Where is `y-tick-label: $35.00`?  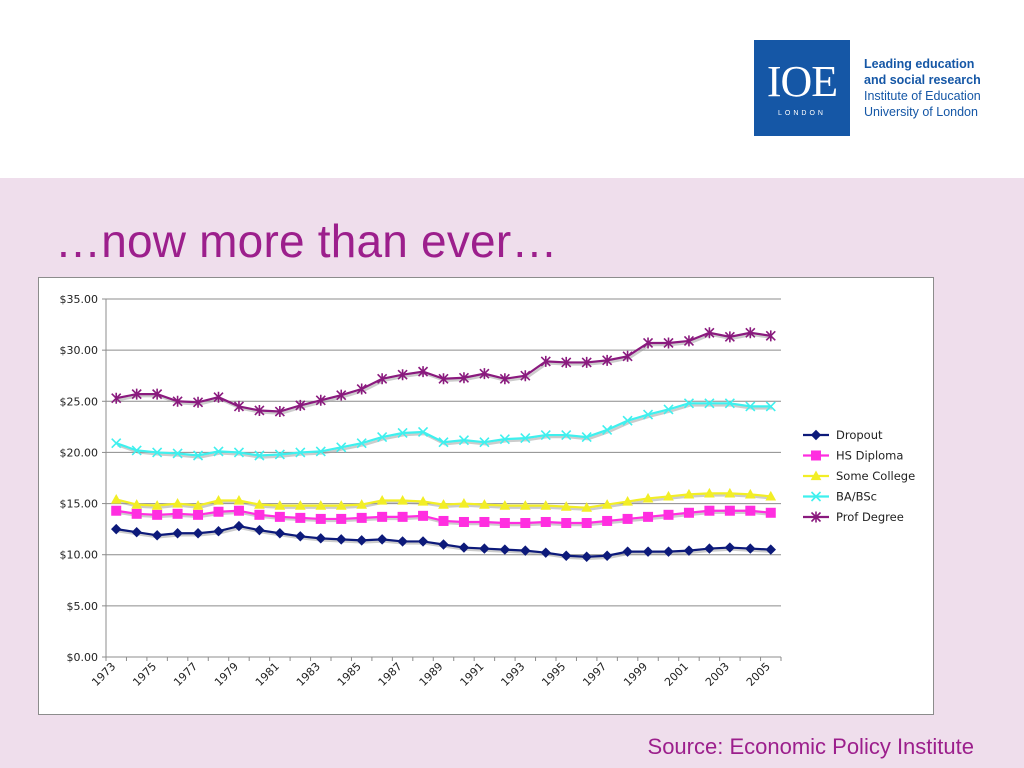 y-tick-label: $35.00 is located at coordinates (79, 299).